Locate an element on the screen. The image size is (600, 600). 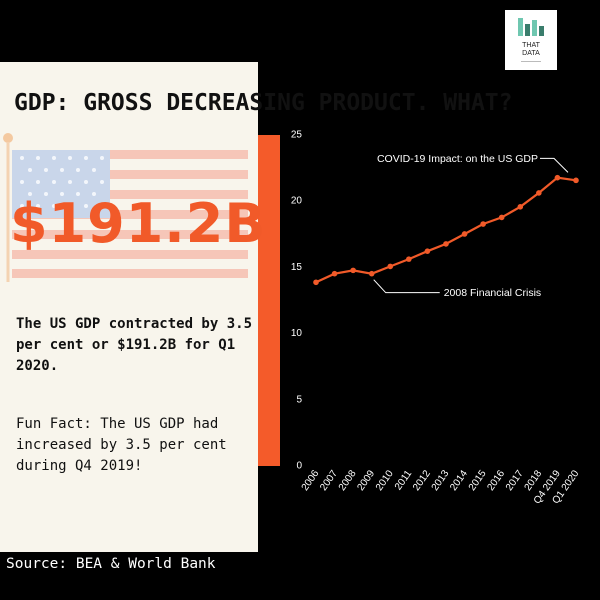
that-data-logo: THAT DATA is located at coordinates (531, 40).